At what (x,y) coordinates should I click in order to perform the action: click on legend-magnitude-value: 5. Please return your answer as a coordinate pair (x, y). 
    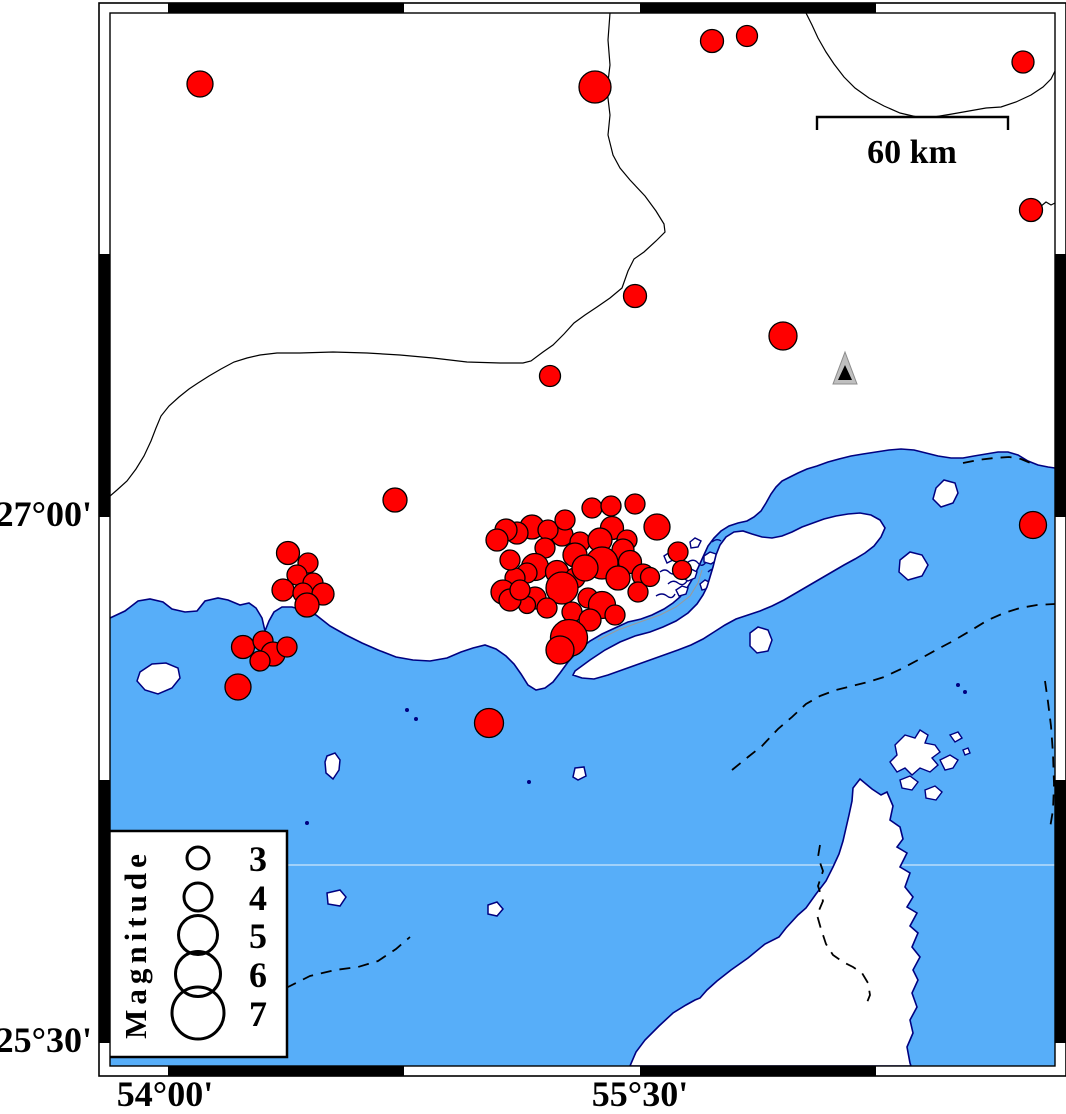
    Looking at the image, I should click on (258, 936).